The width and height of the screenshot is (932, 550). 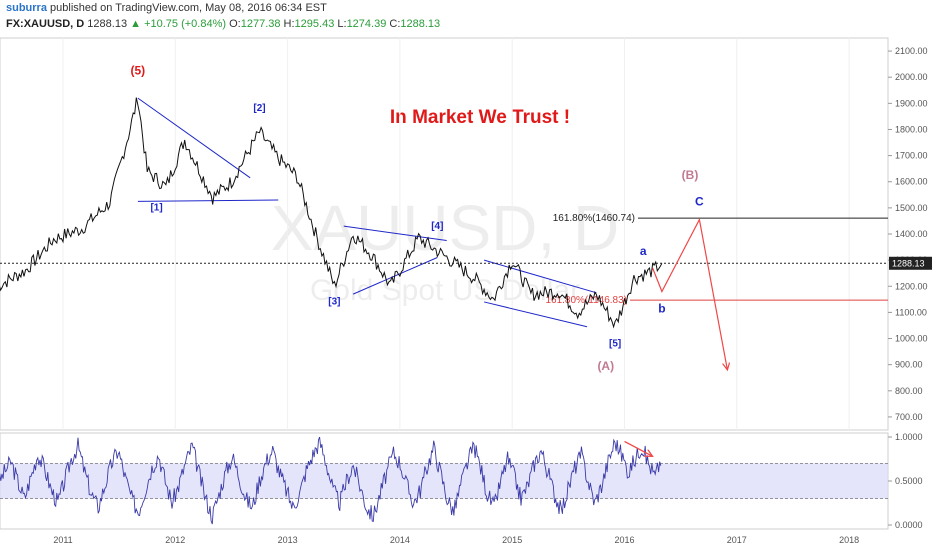 What do you see at coordinates (334, 302) in the screenshot?
I see `wave-label: [3]` at bounding box center [334, 302].